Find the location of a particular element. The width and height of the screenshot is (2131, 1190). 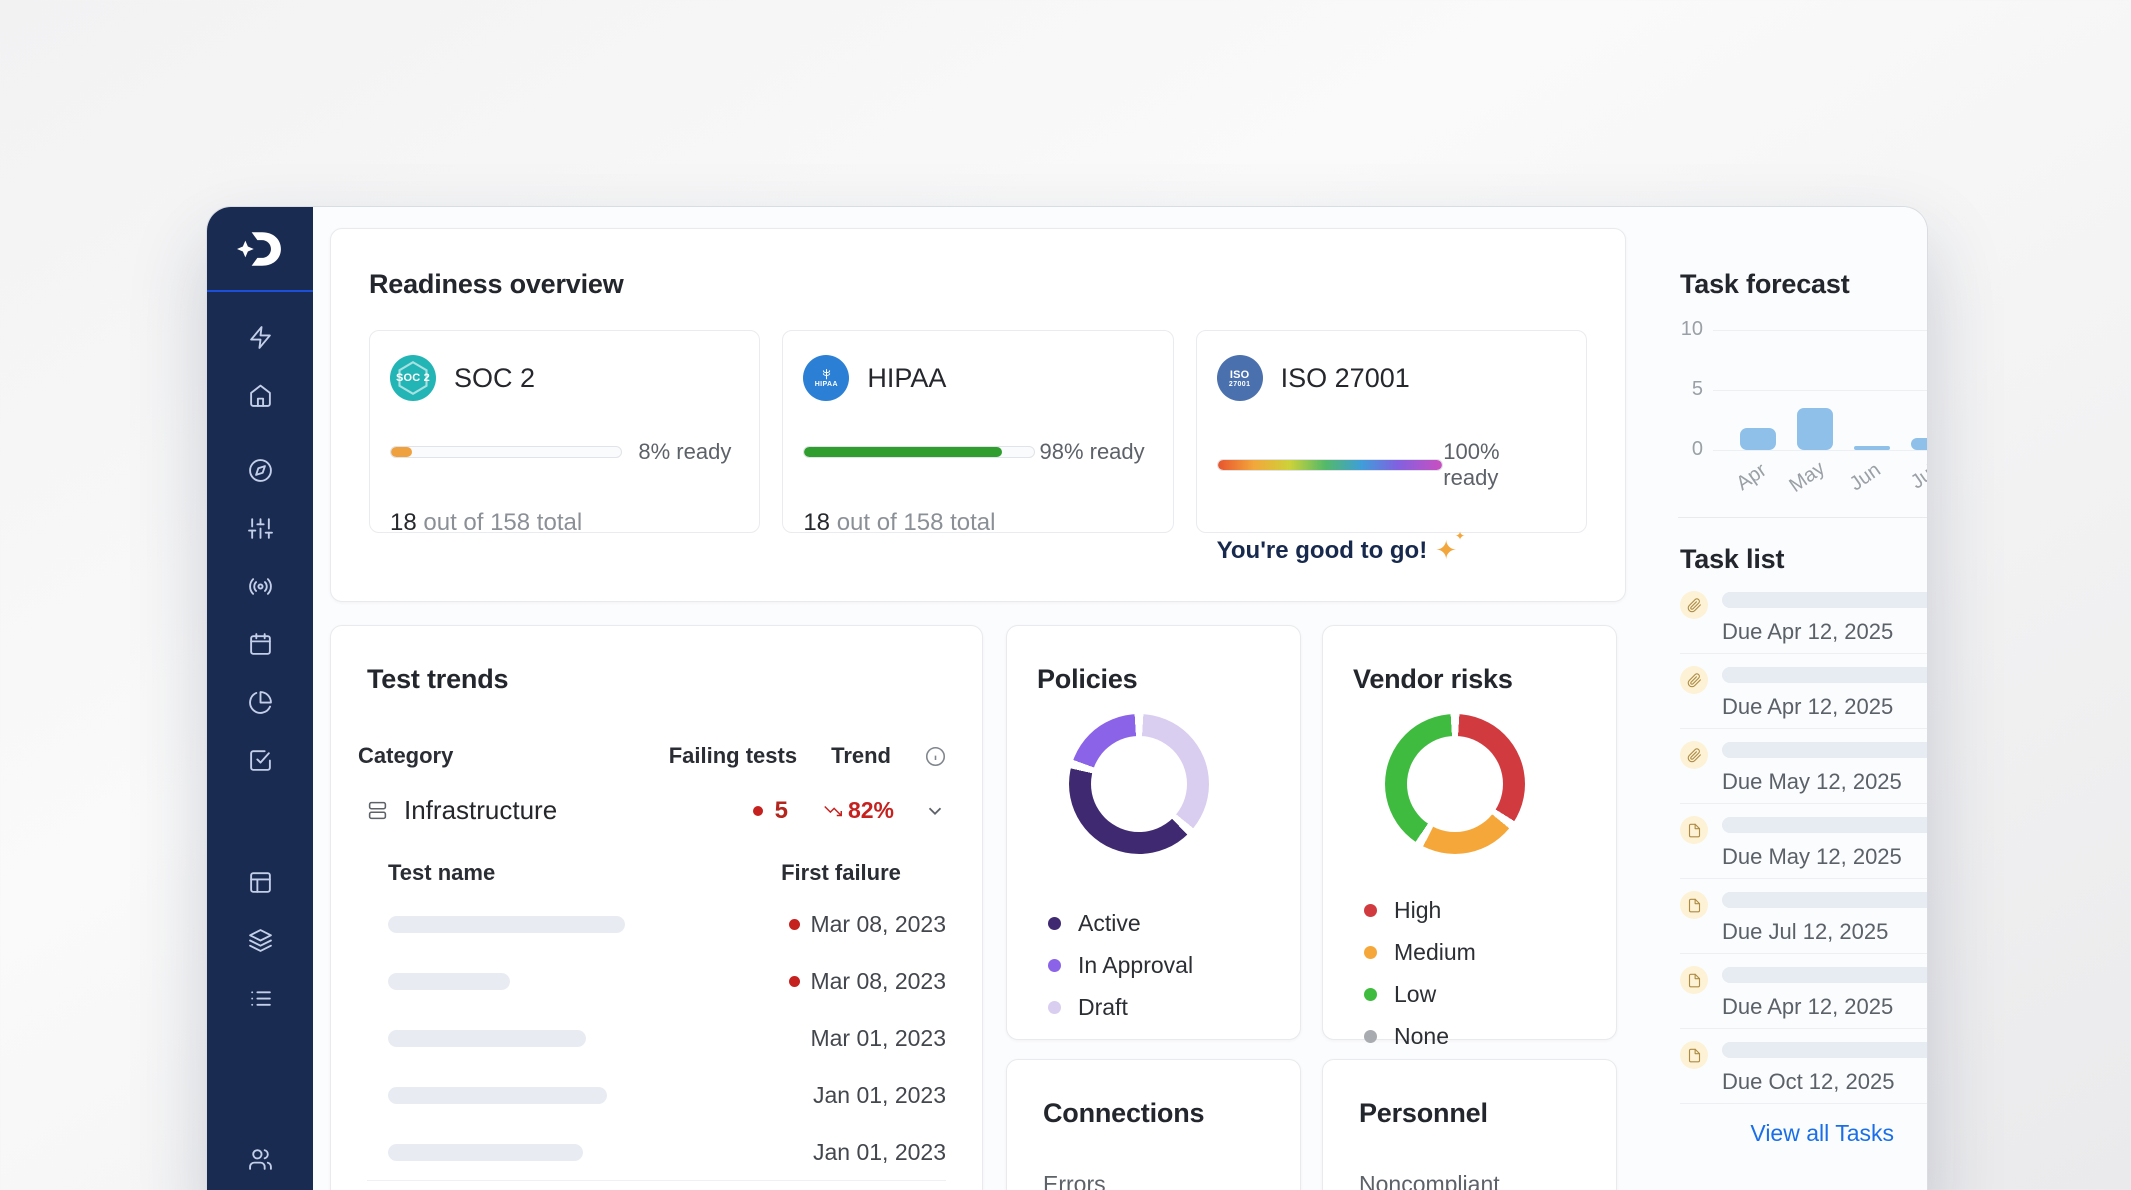

task-list-item: Due Jul 12, 2025 is located at coordinates (1803, 916).